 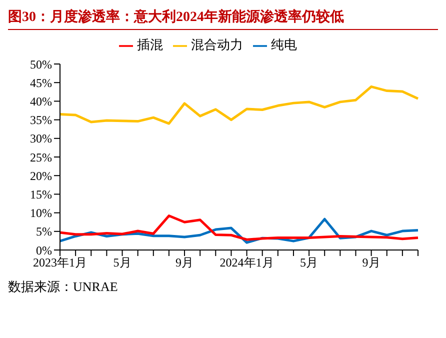 I want to click on y-tick-label: 10%, so click(x=41, y=213).